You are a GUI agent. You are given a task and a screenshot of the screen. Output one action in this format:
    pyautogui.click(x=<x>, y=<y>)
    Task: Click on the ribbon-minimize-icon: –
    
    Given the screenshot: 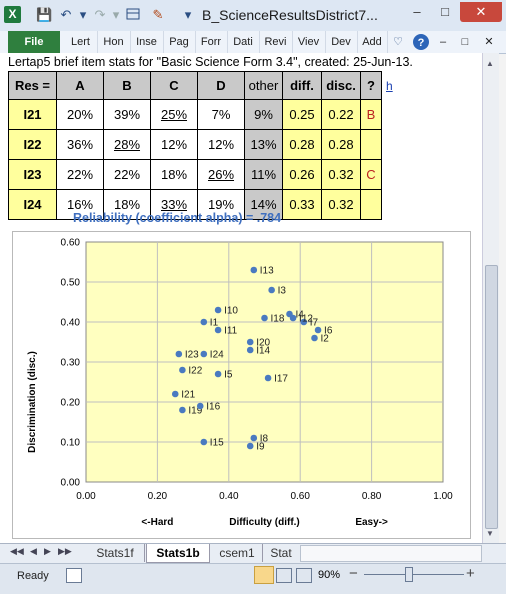 What is the action you would take?
    pyautogui.click(x=443, y=42)
    